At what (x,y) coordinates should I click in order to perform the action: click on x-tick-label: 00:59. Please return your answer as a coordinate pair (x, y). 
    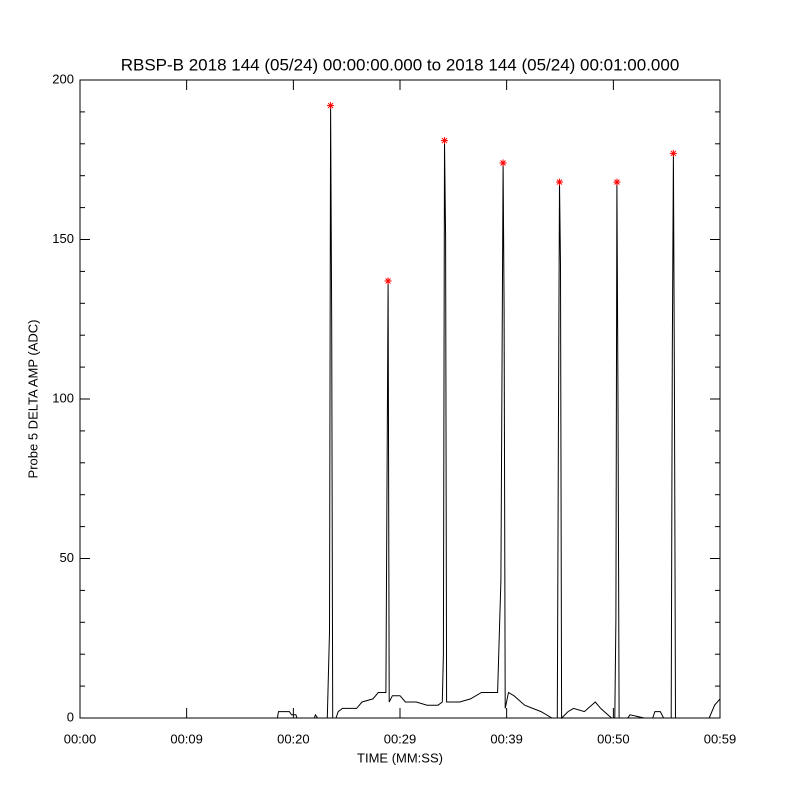
    Looking at the image, I should click on (720, 738).